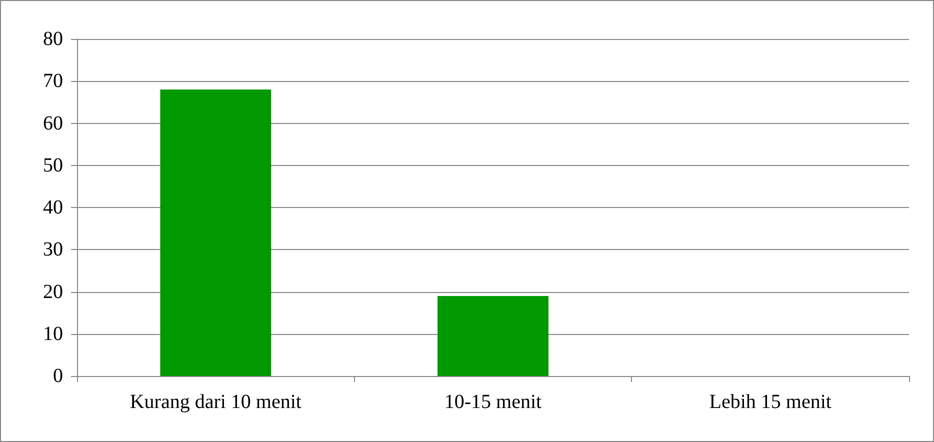  Describe the element at coordinates (53, 207) in the screenshot. I see `y-tick-label: 40` at that location.